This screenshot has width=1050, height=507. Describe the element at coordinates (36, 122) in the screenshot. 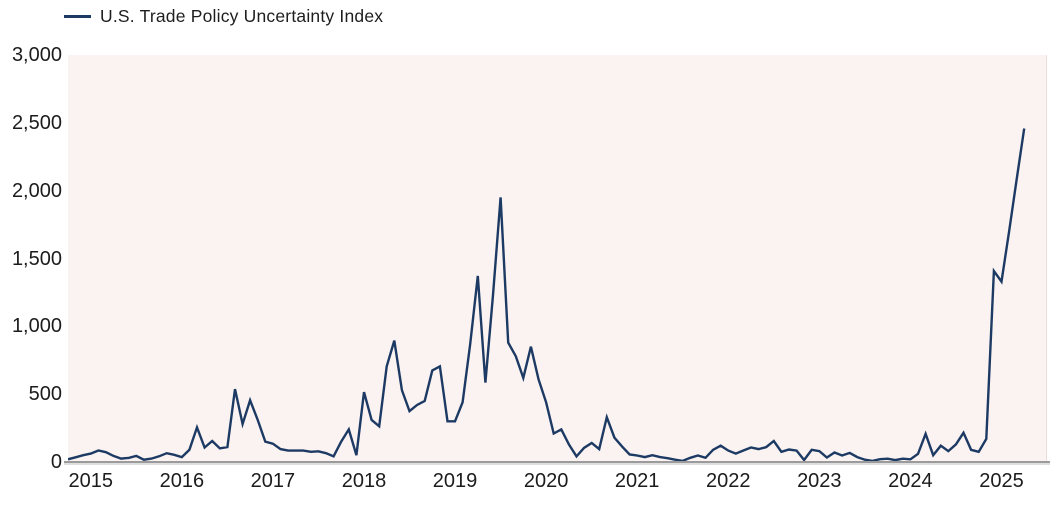

I see `y-axis-label: 2,500` at that location.